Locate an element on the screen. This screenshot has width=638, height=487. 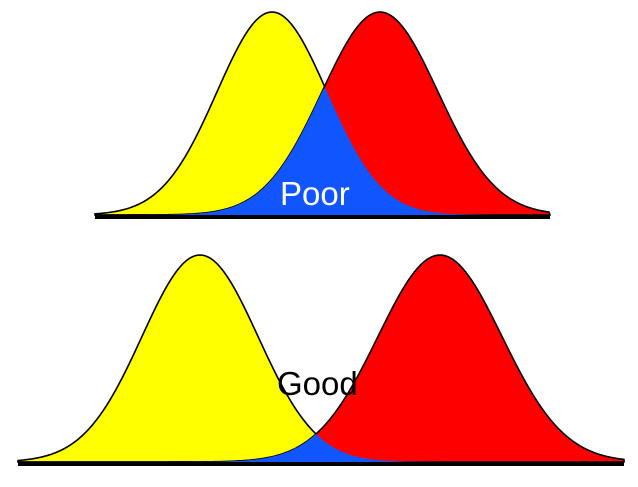
panel-label-good: Good is located at coordinates (317, 383).